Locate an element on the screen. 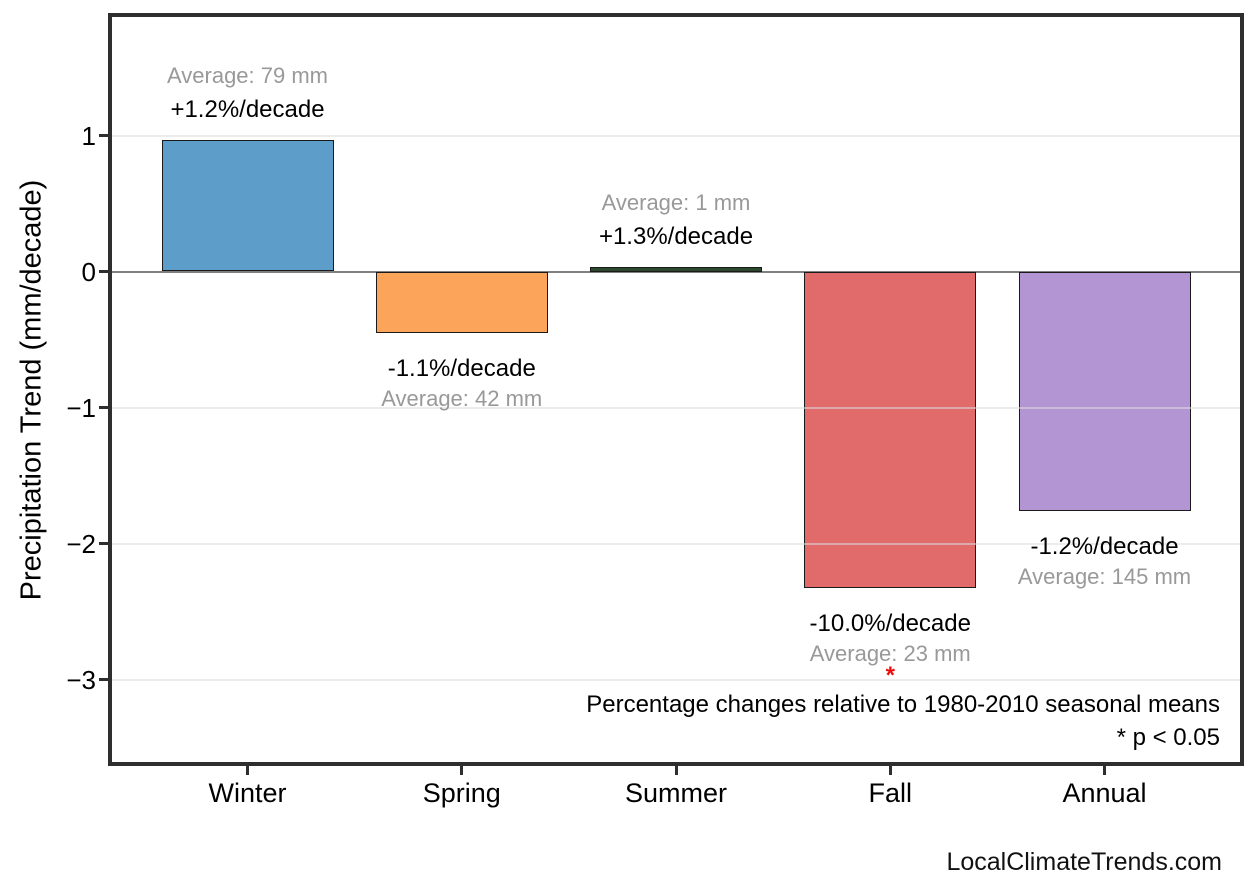  y-tick-−2 is located at coordinates (103, 543).